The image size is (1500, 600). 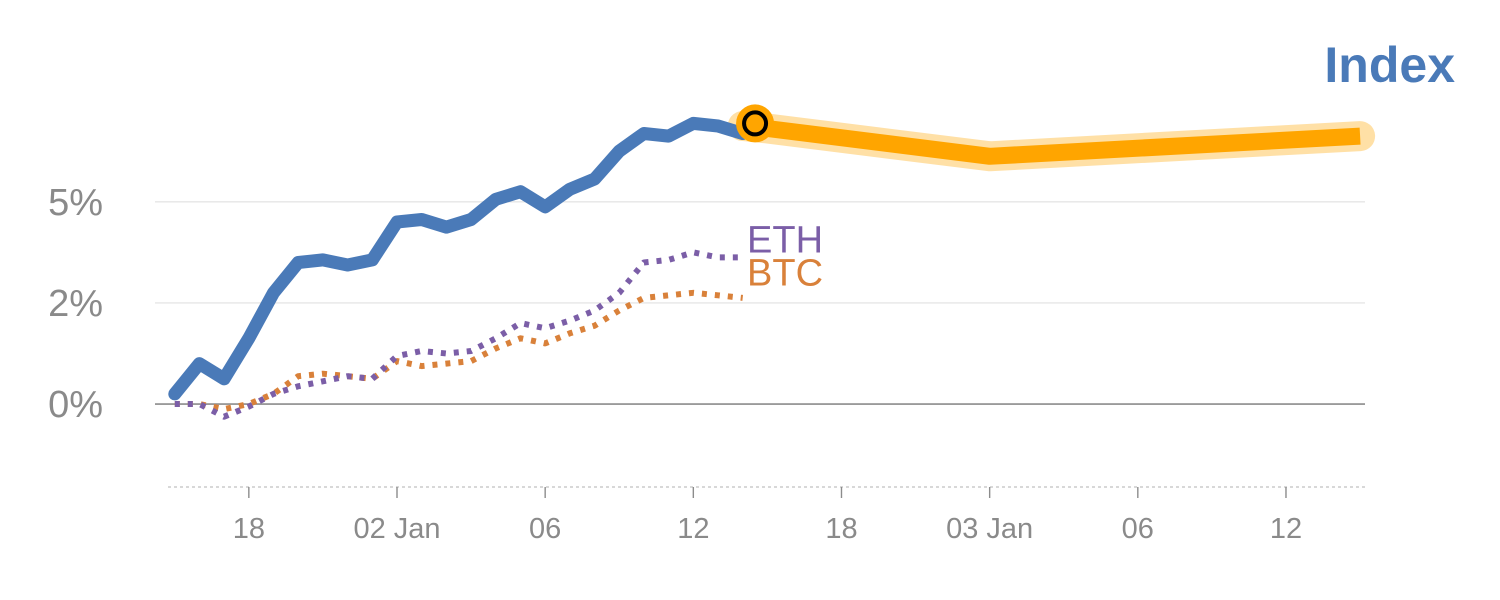 What do you see at coordinates (785, 274) in the screenshot?
I see `series-label-btc: BTC` at bounding box center [785, 274].